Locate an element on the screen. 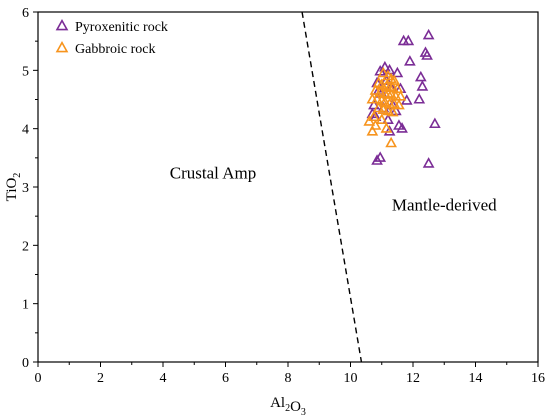 The image size is (550, 417). divider-line is located at coordinates (332, 187).